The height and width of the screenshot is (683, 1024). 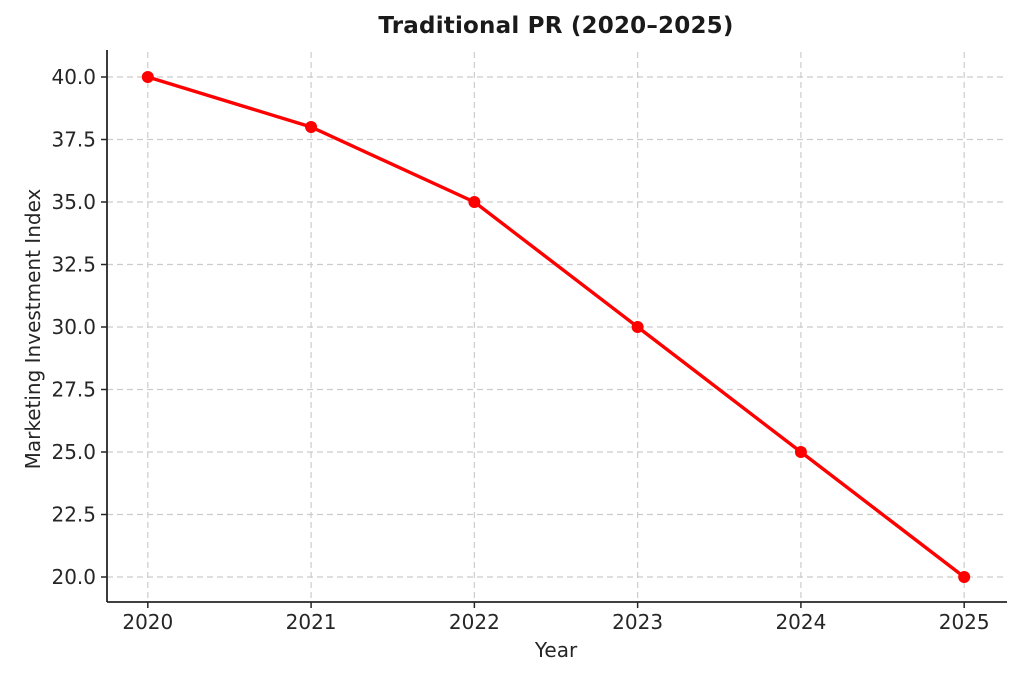 What do you see at coordinates (556, 26) in the screenshot?
I see `chart-title: Traditional PR (2020–2025)` at bounding box center [556, 26].